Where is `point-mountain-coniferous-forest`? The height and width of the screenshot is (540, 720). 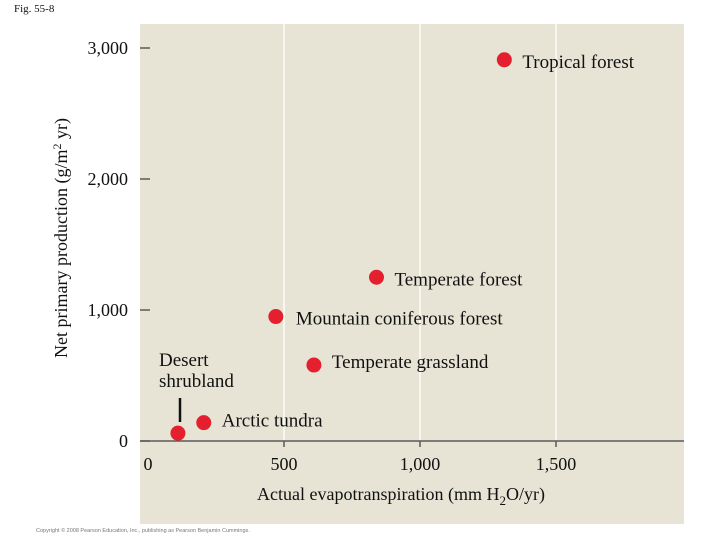 point-mountain-coniferous-forest is located at coordinates (276, 317).